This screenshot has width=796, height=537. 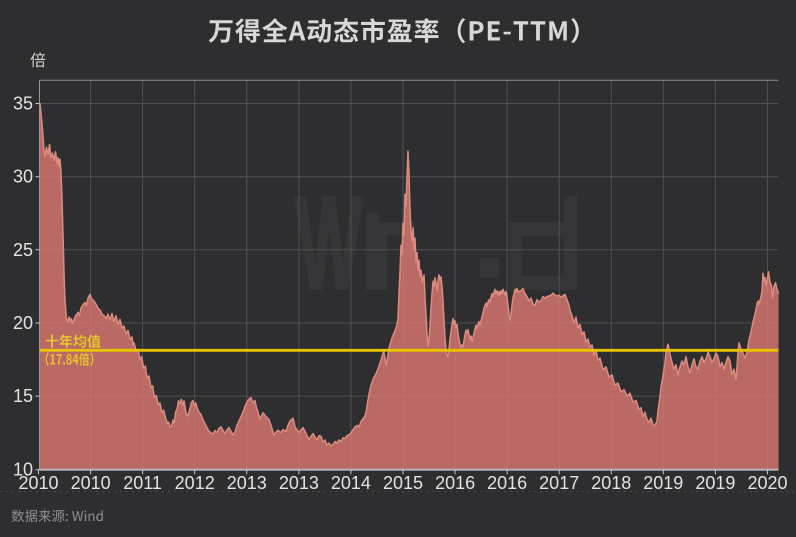 What do you see at coordinates (195, 483) in the screenshot?
I see `svg-text: 2012` at bounding box center [195, 483].